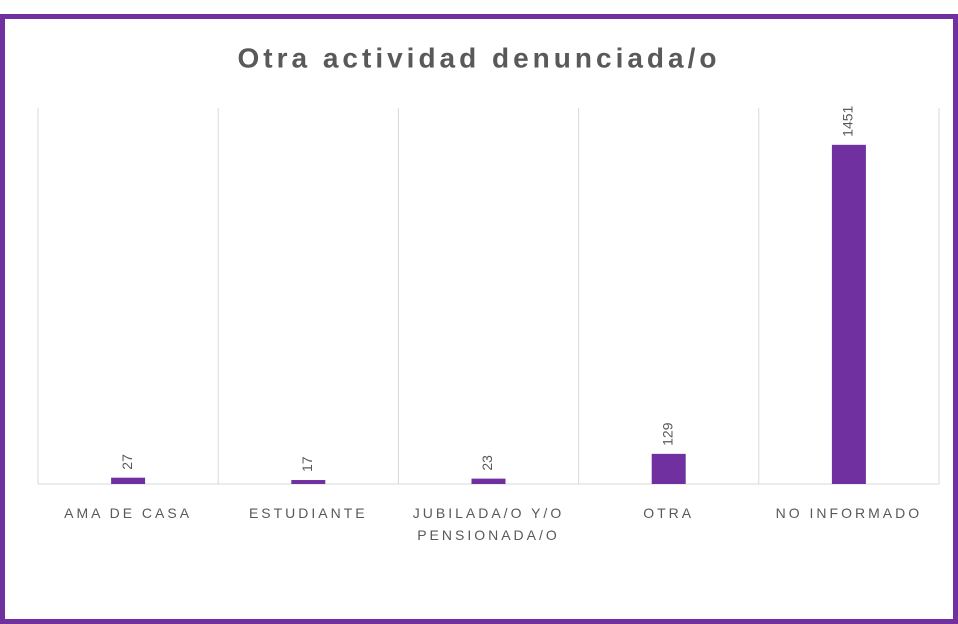 The height and width of the screenshot is (624, 958). What do you see at coordinates (487, 463) in the screenshot?
I see `data-label: 23` at bounding box center [487, 463].